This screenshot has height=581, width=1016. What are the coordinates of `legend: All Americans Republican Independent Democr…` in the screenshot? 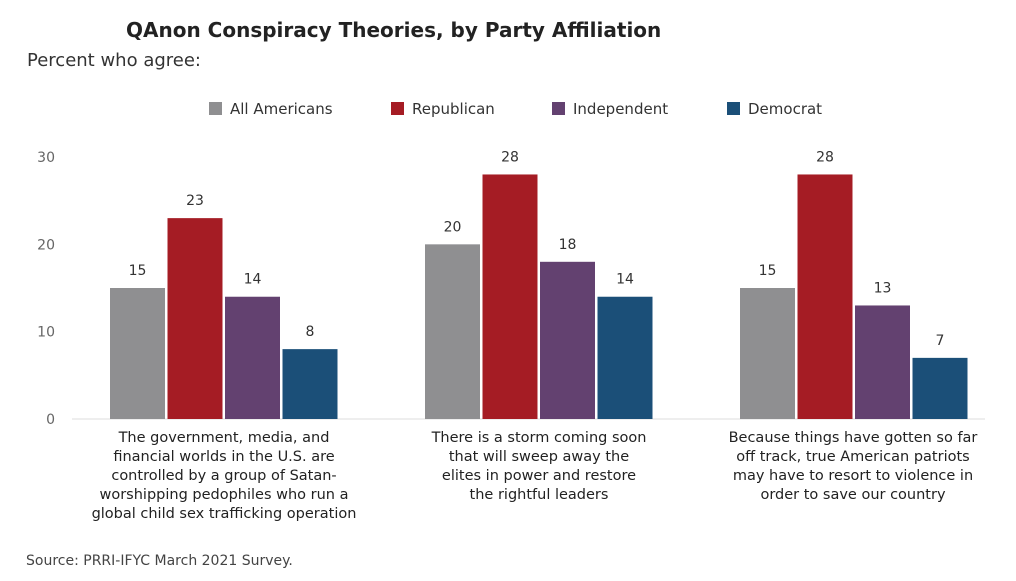 It's located at (515, 109).